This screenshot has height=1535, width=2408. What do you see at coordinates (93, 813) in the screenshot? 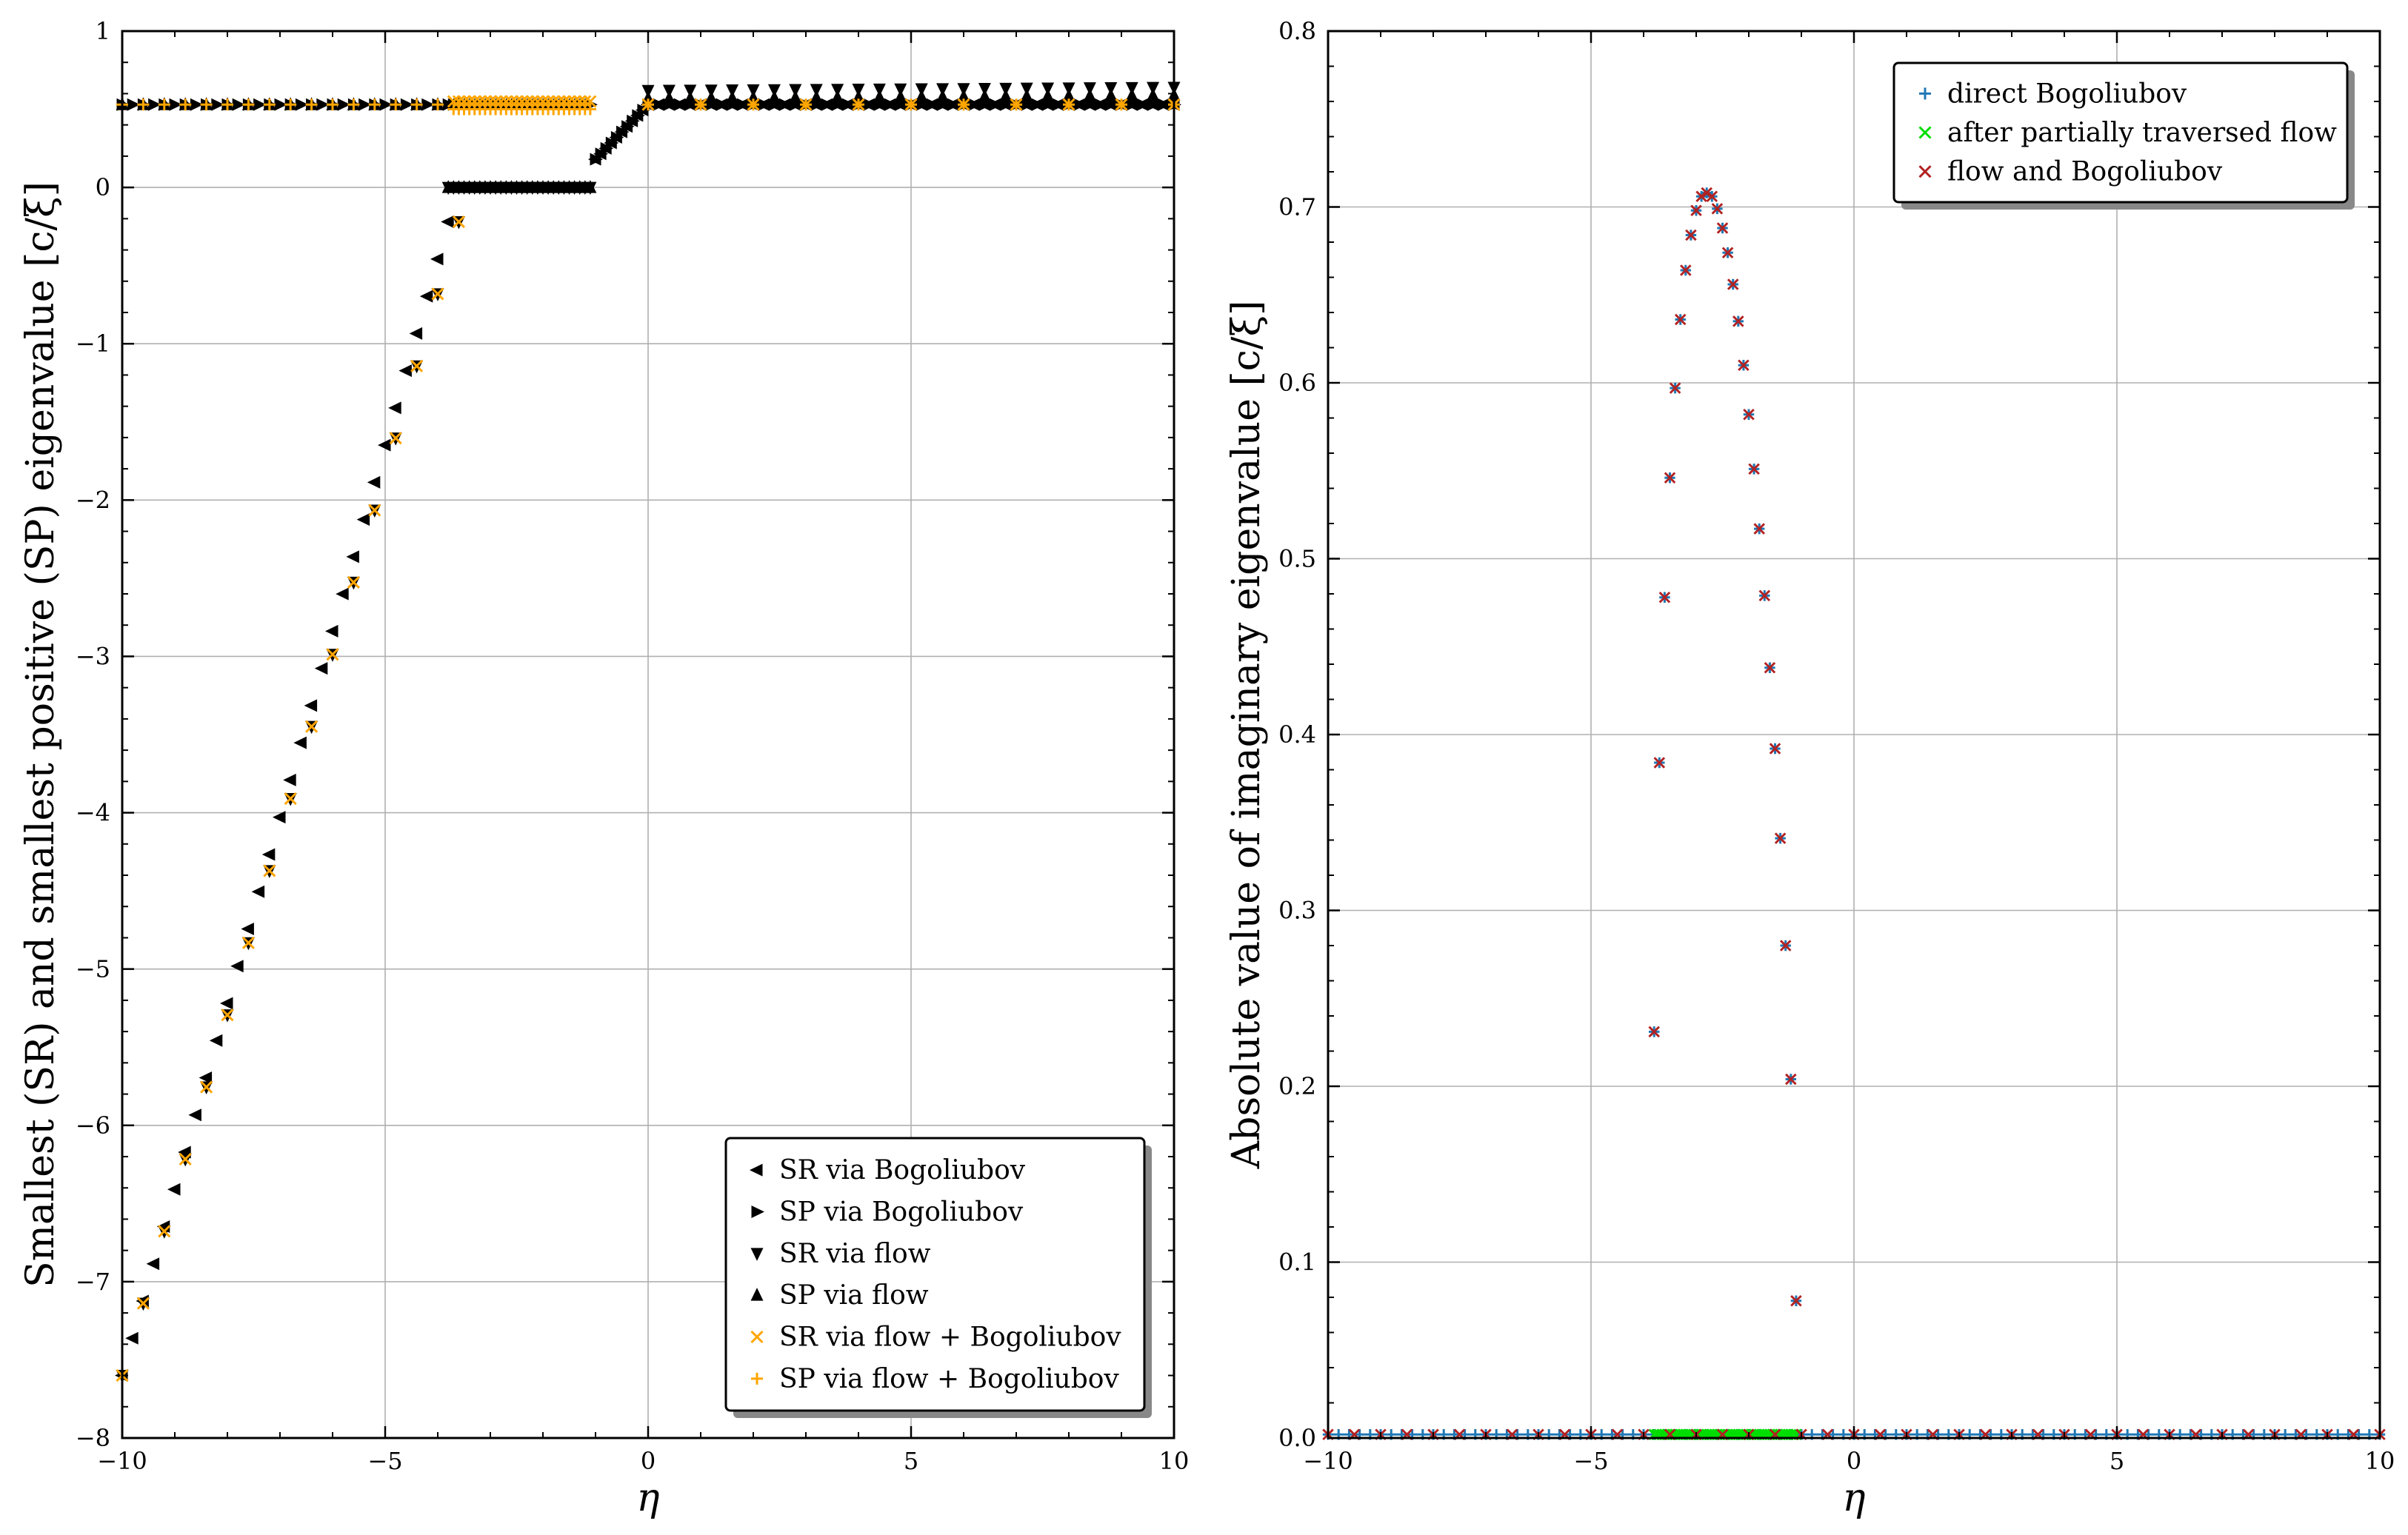
I see `left-y-tick-label: −4` at bounding box center [93, 813].